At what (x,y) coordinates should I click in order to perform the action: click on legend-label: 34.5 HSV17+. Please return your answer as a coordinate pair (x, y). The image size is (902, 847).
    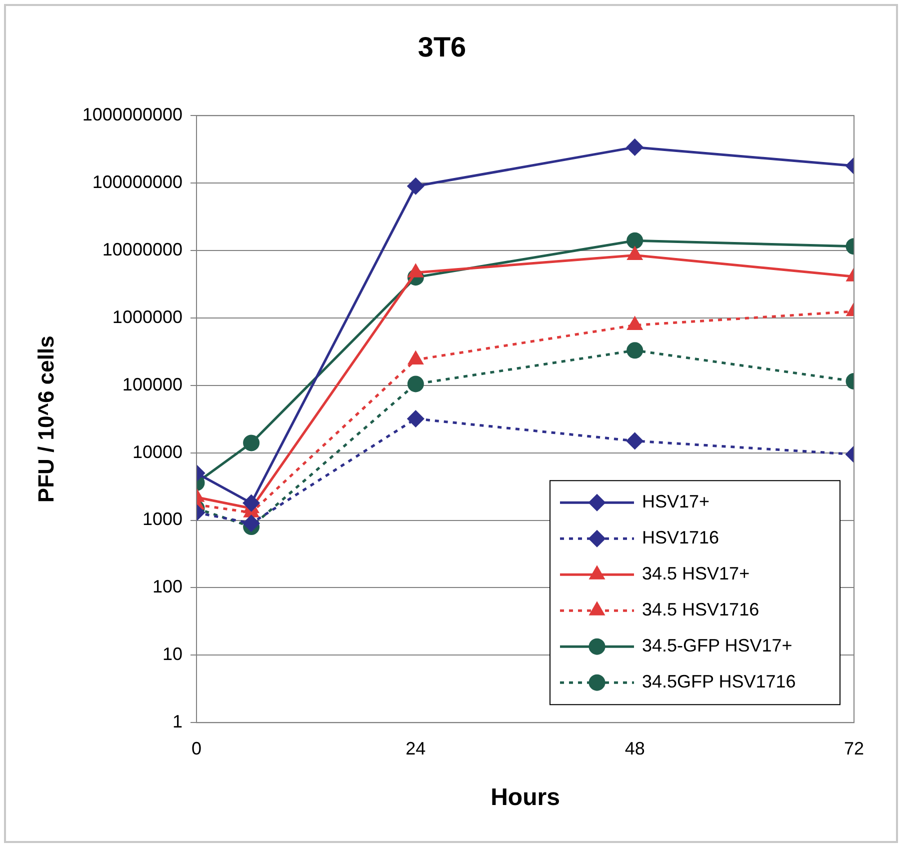
    Looking at the image, I should click on (696, 574).